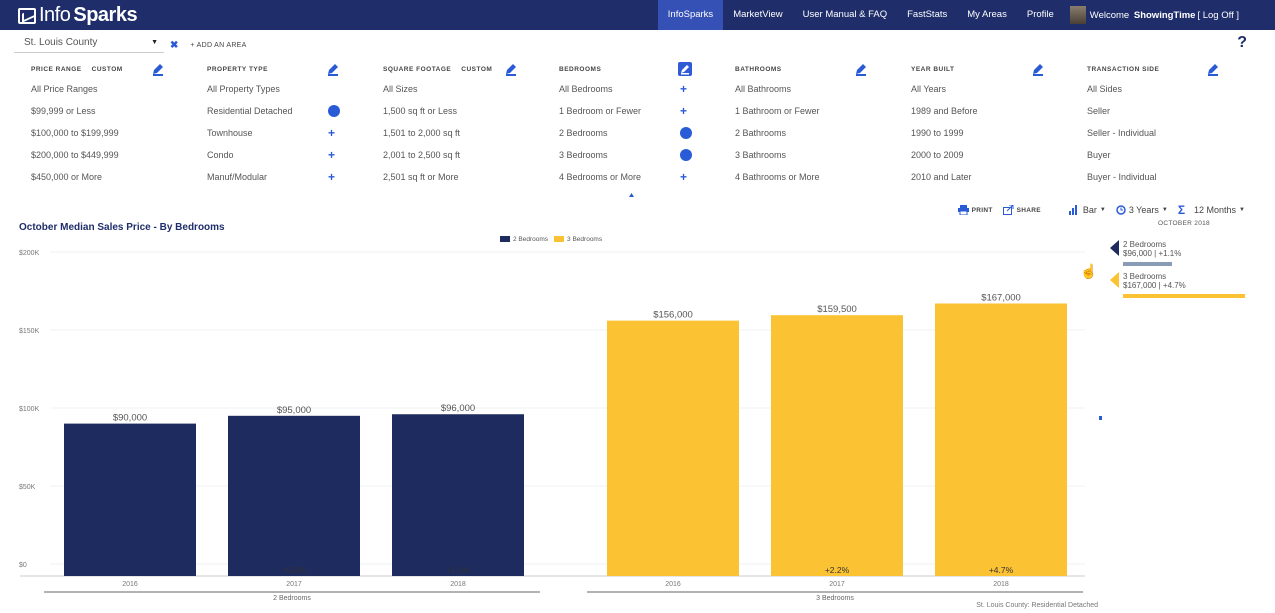 The image size is (1275, 613). What do you see at coordinates (67, 177) in the screenshot?
I see `filter-option-label: $450,000 or More` at bounding box center [67, 177].